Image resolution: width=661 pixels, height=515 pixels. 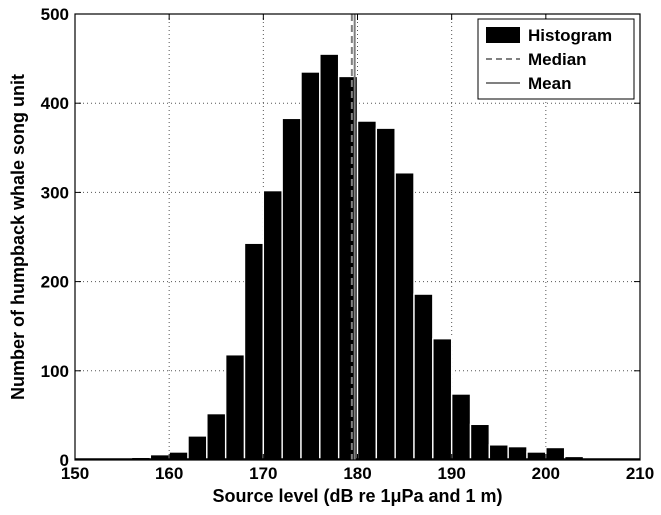 I want to click on y-tick-label: 100, so click(x=55, y=371).